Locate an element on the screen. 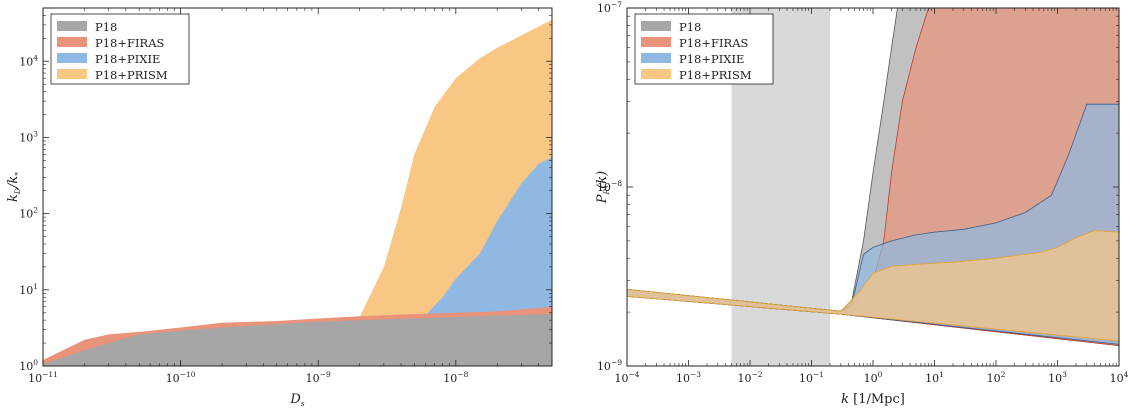  y-tick-label: 10² is located at coordinates (28, 213).